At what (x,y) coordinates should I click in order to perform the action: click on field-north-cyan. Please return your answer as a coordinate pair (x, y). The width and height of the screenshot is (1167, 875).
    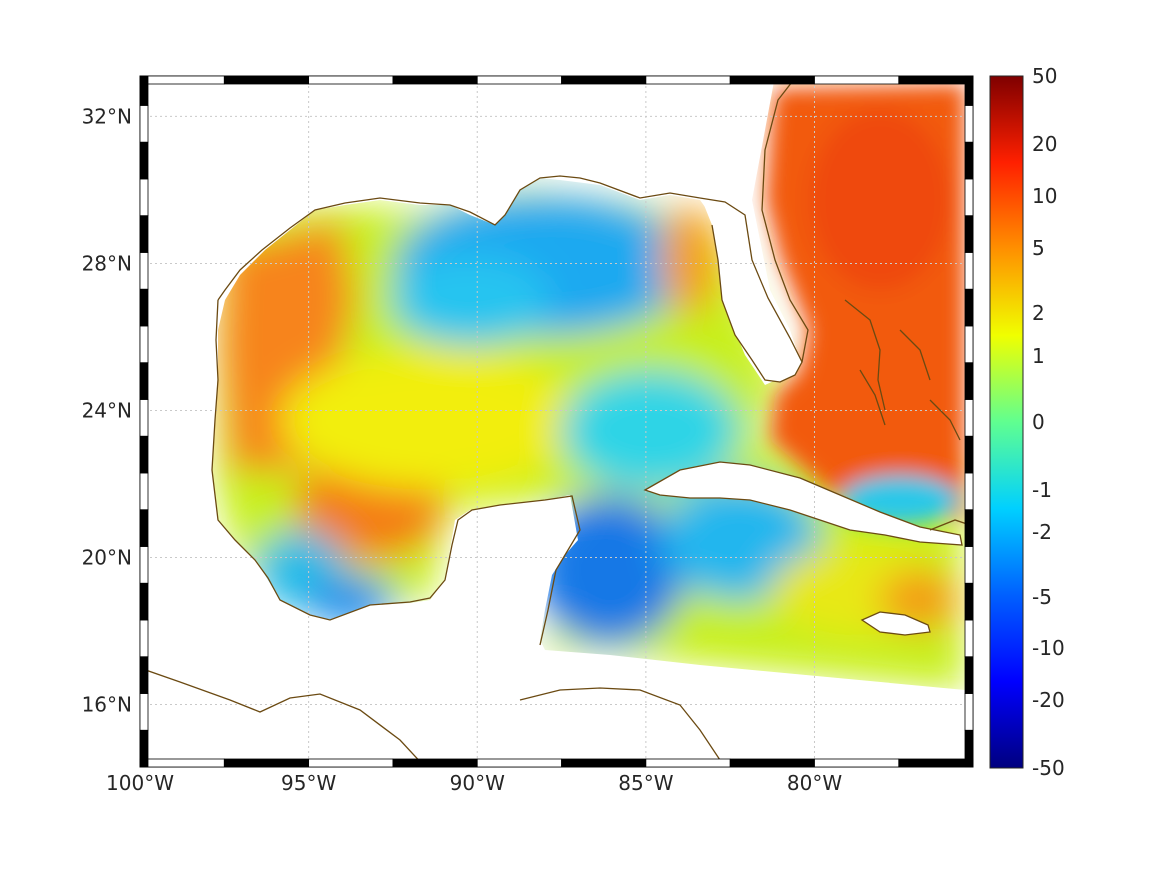
    Looking at the image, I should click on (470, 300).